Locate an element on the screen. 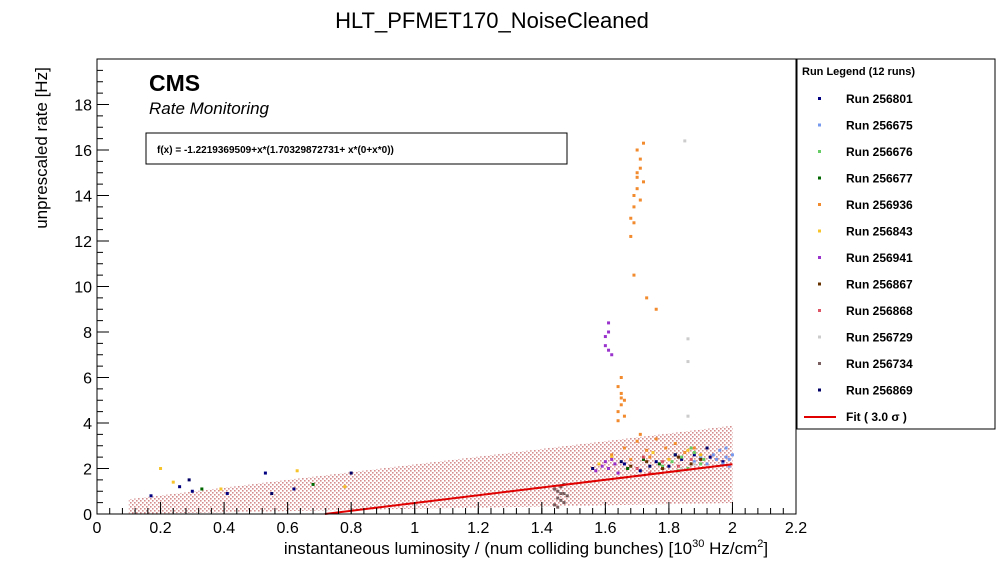 This screenshot has width=996, height=572. fit-band is located at coordinates (430, 469).